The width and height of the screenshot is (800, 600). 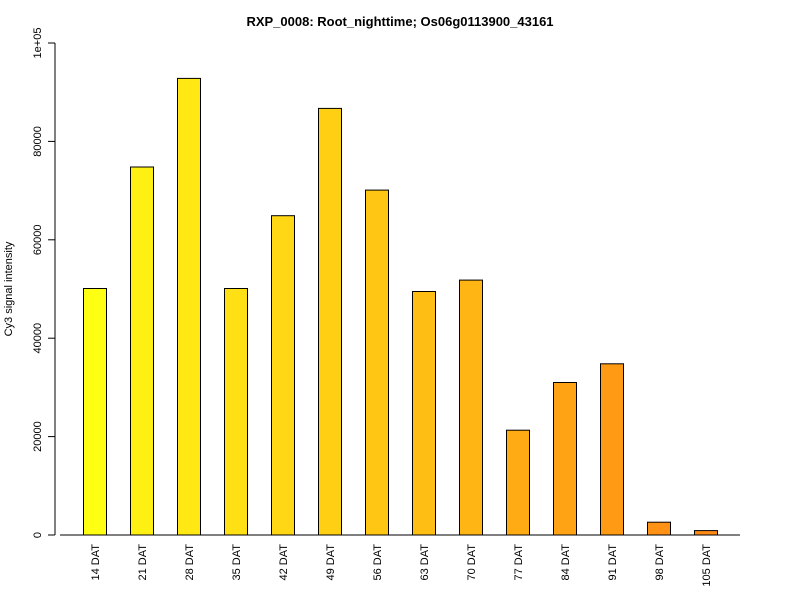 What do you see at coordinates (283, 375) in the screenshot?
I see `bar-42-dat` at bounding box center [283, 375].